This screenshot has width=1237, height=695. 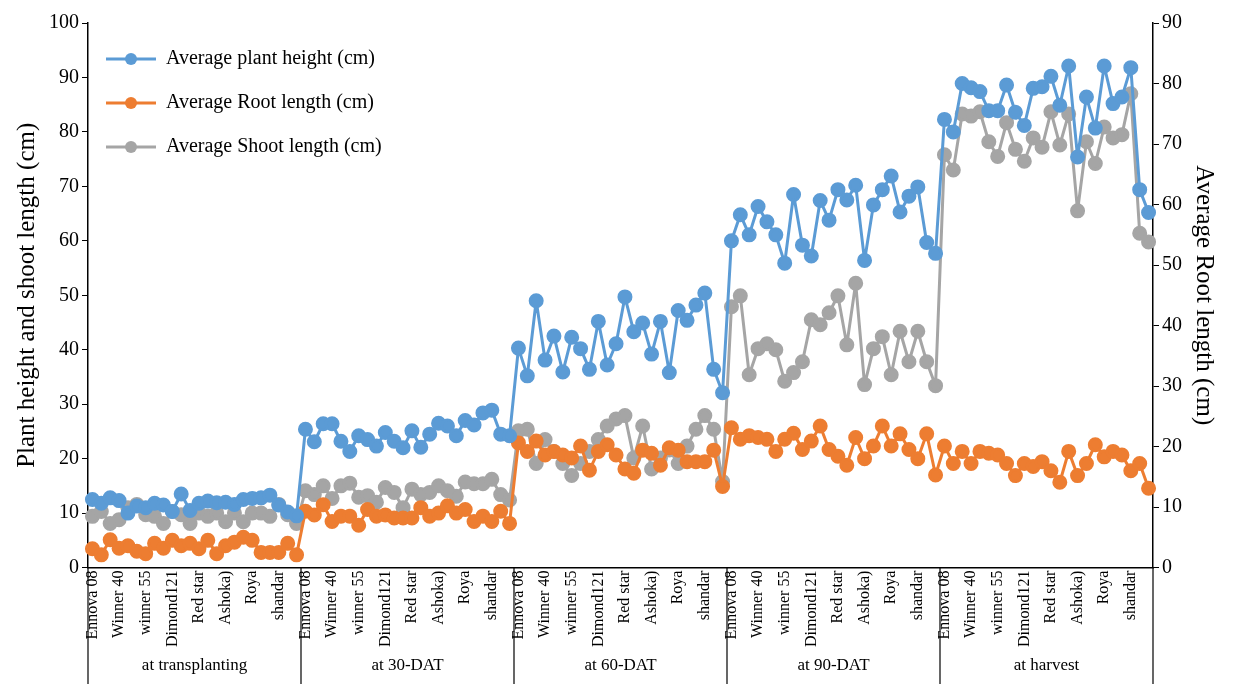 What do you see at coordinates (1172, 263) in the screenshot?
I see `y2-tick-label: 50` at bounding box center [1172, 263].